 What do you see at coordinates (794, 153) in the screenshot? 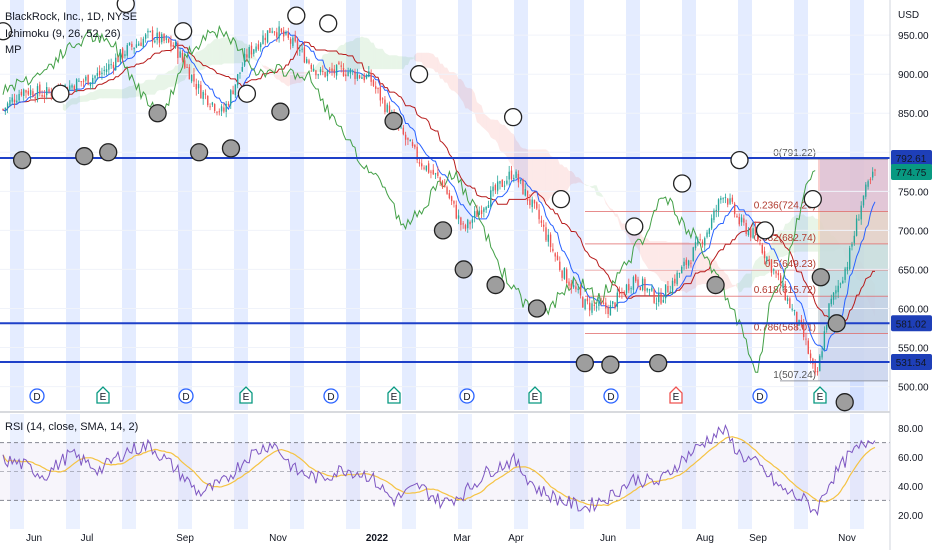
I see `fib-label-0: 0(791.22)` at bounding box center [794, 153].